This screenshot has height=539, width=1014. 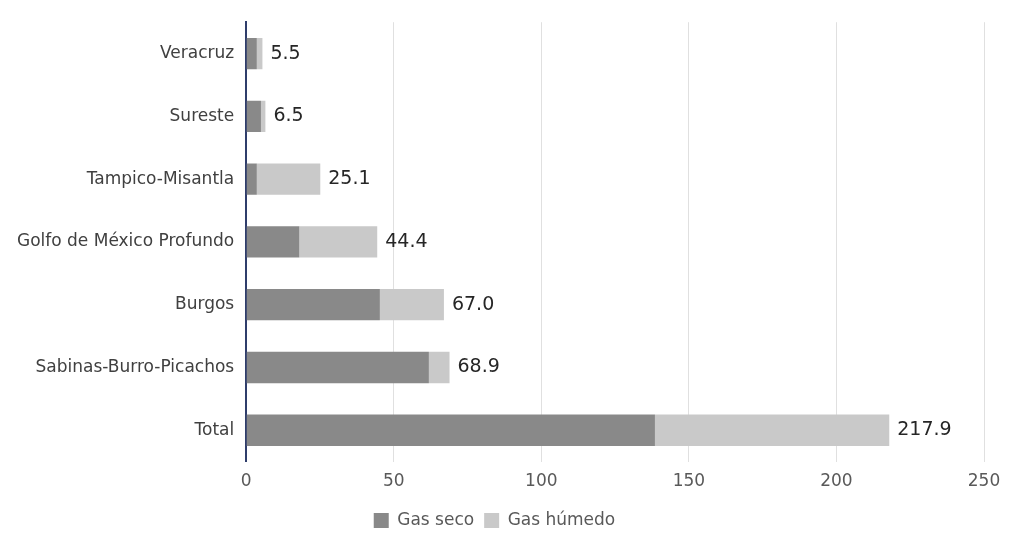 What do you see at coordinates (197, 52) in the screenshot?
I see `y-tick-label: Veracruz` at bounding box center [197, 52].